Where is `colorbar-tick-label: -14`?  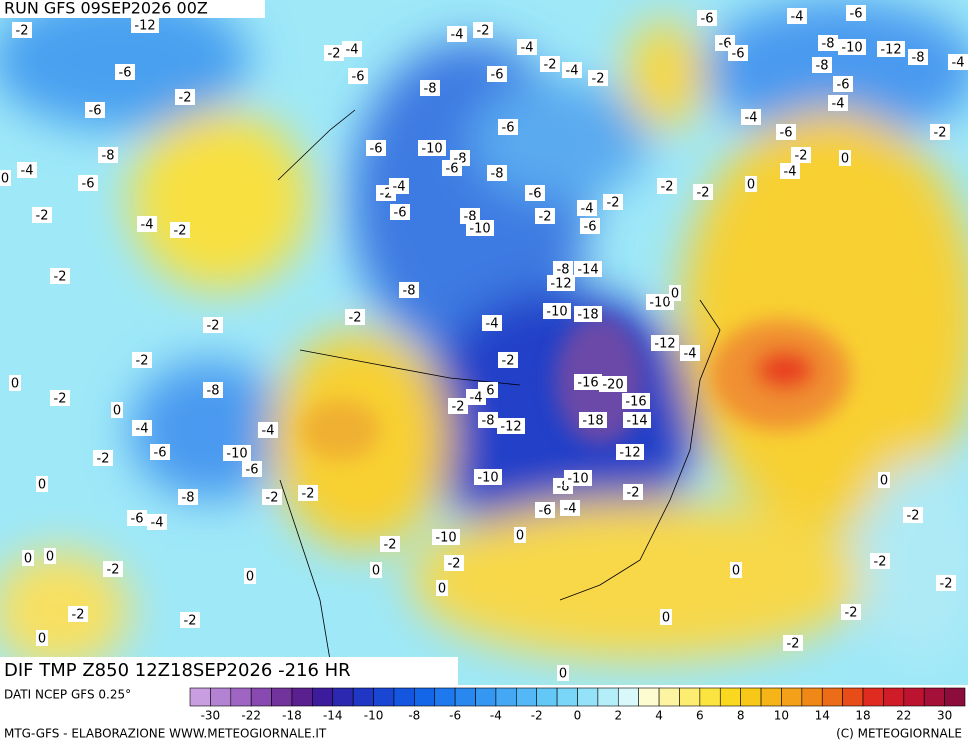
colorbar-tick-label: -14 is located at coordinates (333, 716).